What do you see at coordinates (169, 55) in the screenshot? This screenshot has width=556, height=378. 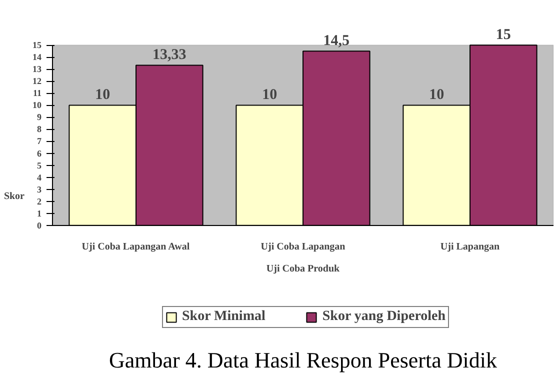 I see `data-label: 13,33` at bounding box center [169, 55].